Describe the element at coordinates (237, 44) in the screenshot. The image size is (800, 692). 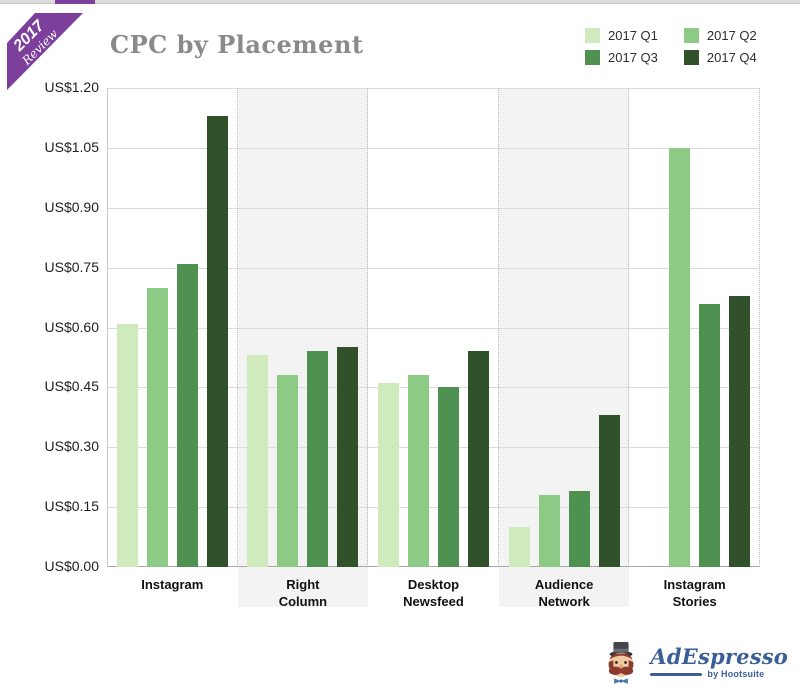
I see `chart-title: CPC by Placement` at that location.